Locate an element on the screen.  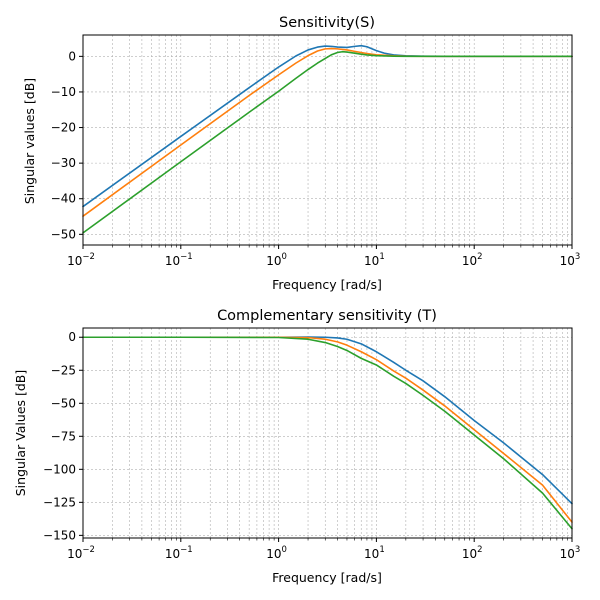
y-tick-label: −100 is located at coordinates (59, 469).